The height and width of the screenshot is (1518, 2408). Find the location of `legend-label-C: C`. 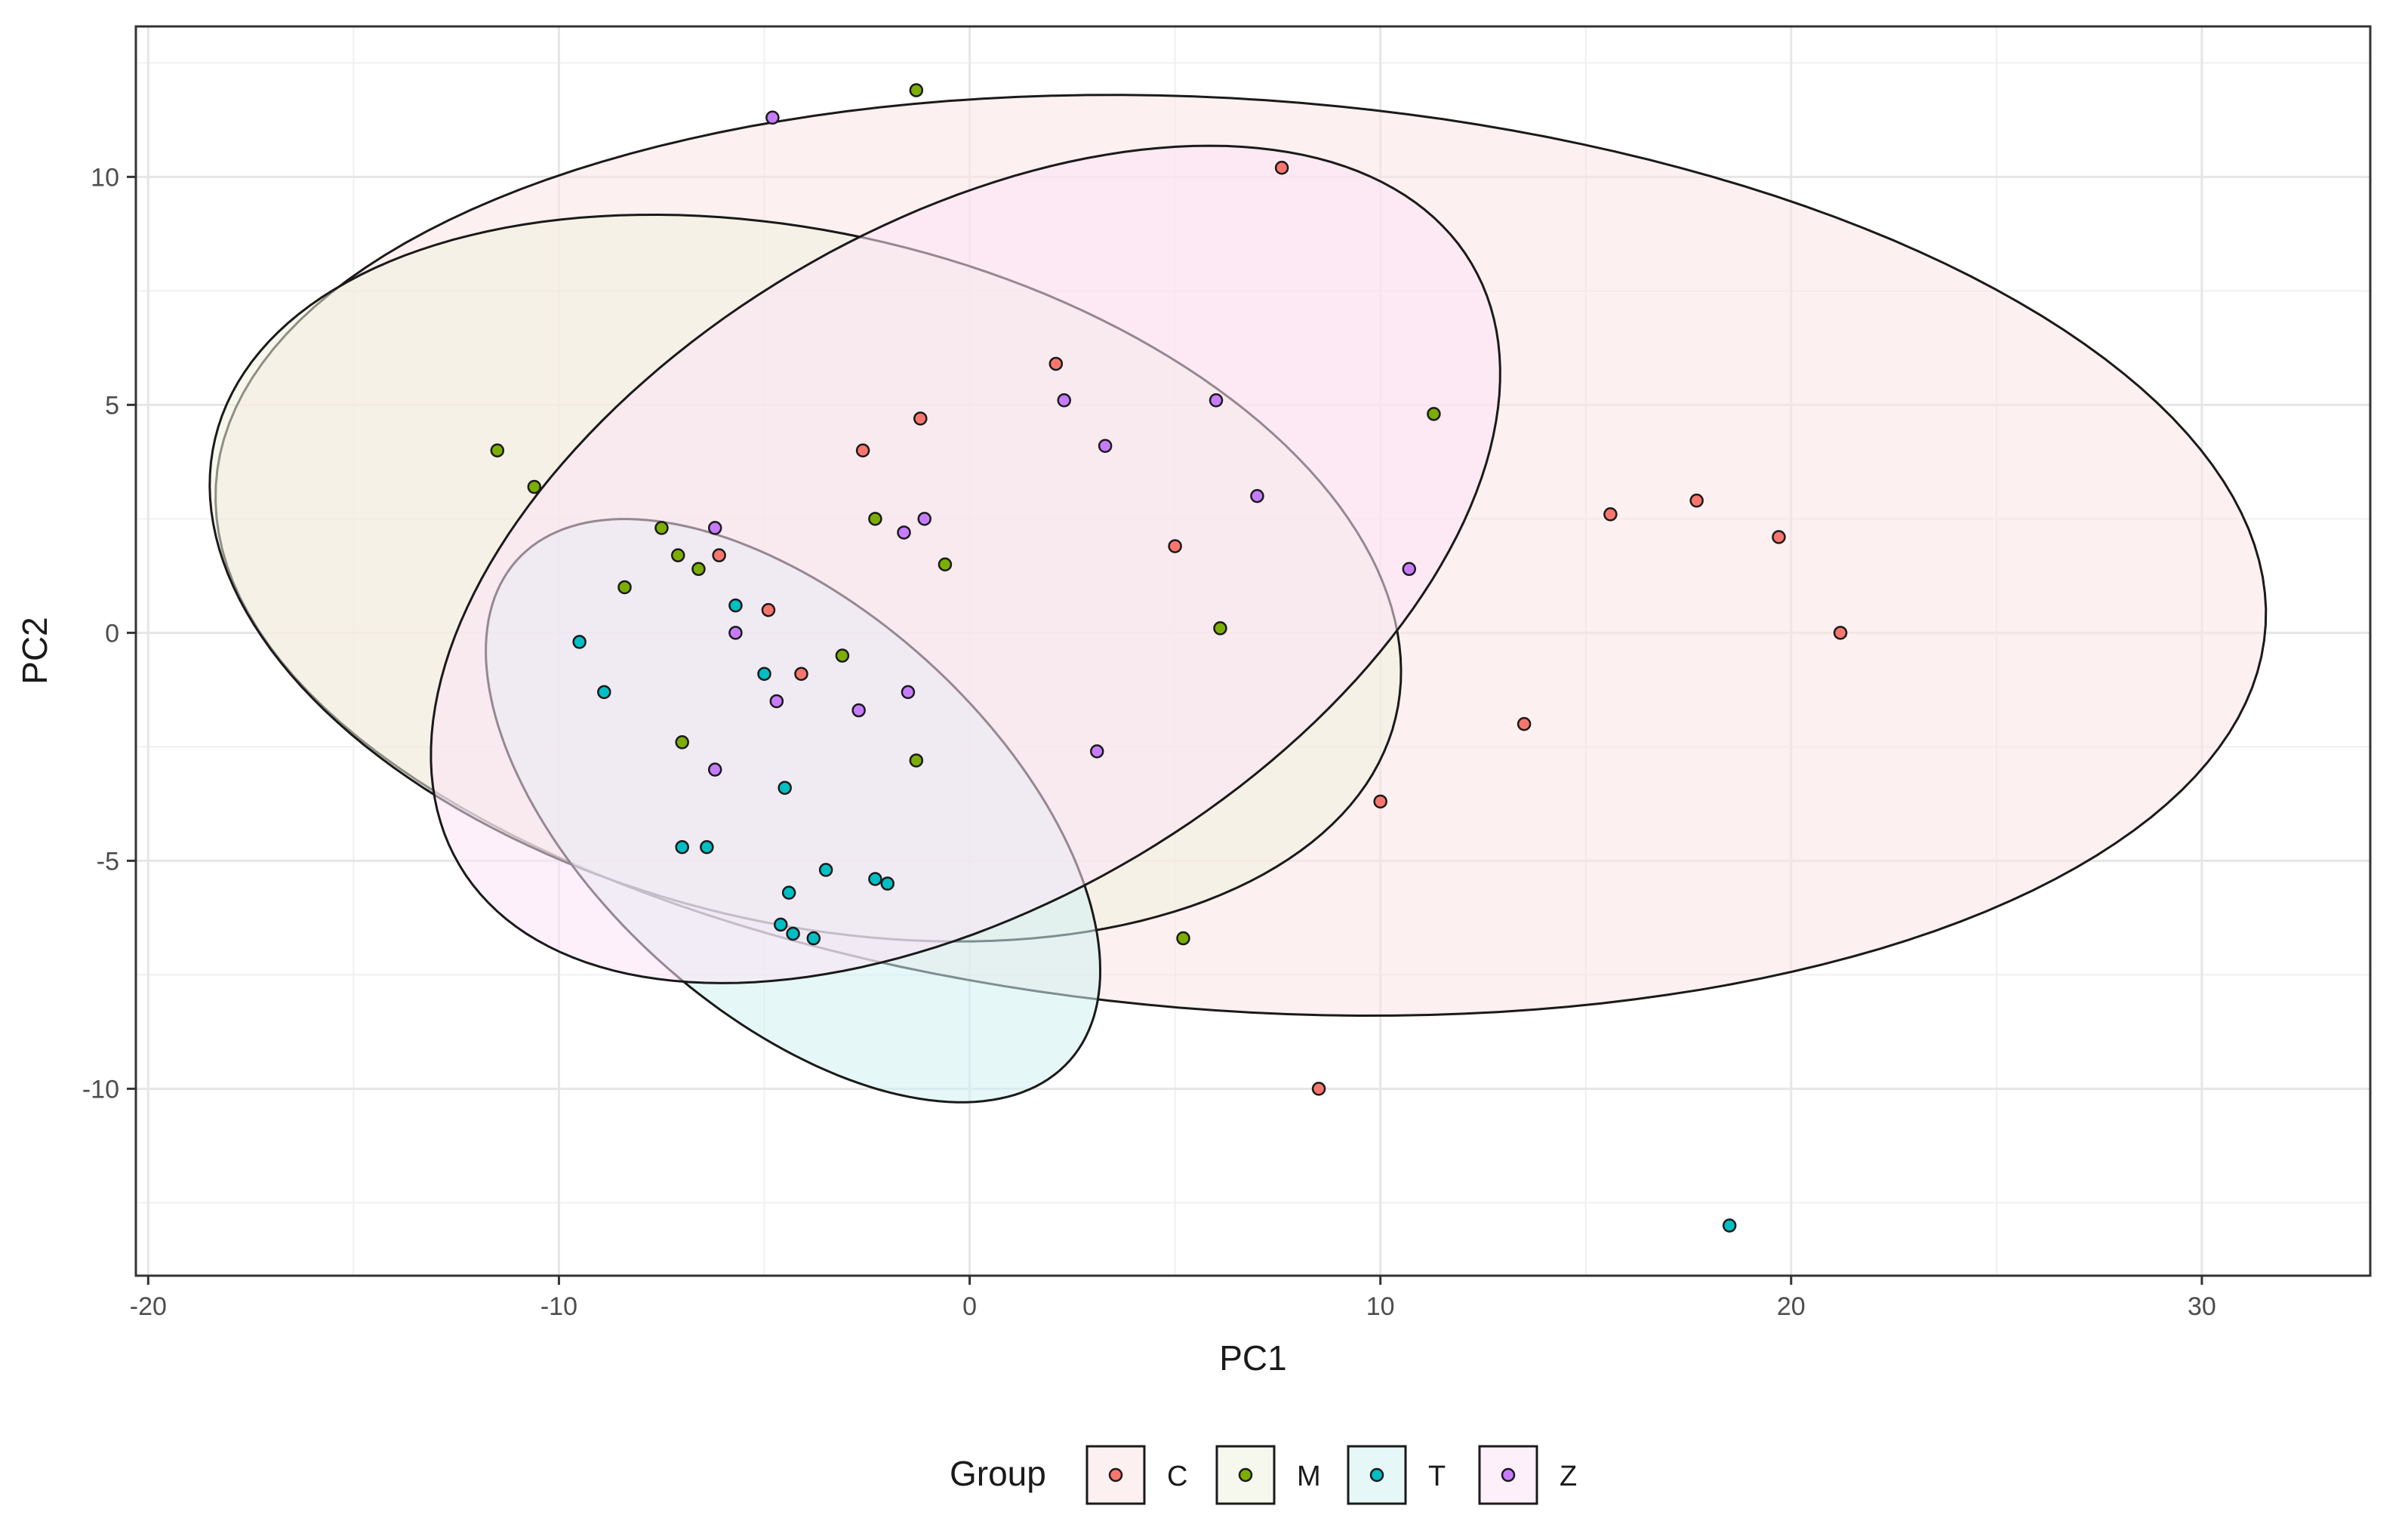

legend-label-C: C is located at coordinates (1177, 1476).